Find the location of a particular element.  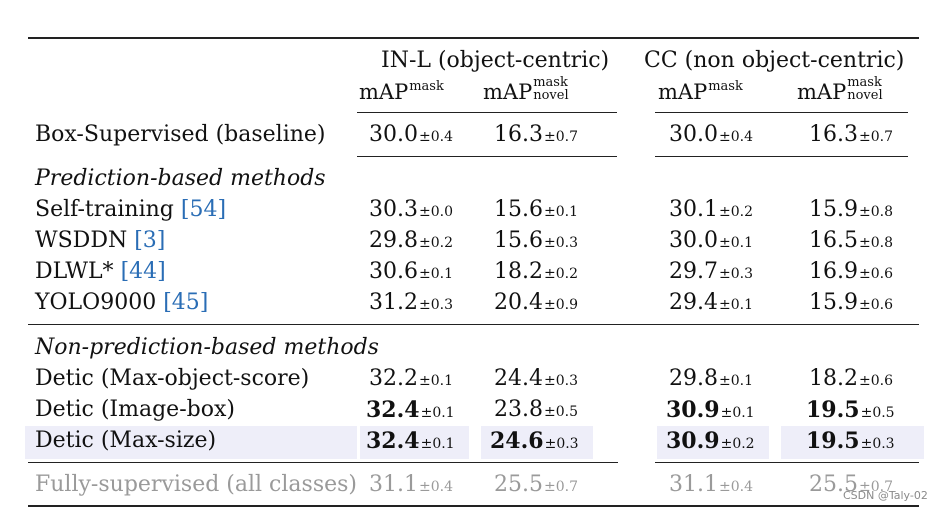

cell-value: 15.6 is located at coordinates (518, 240).